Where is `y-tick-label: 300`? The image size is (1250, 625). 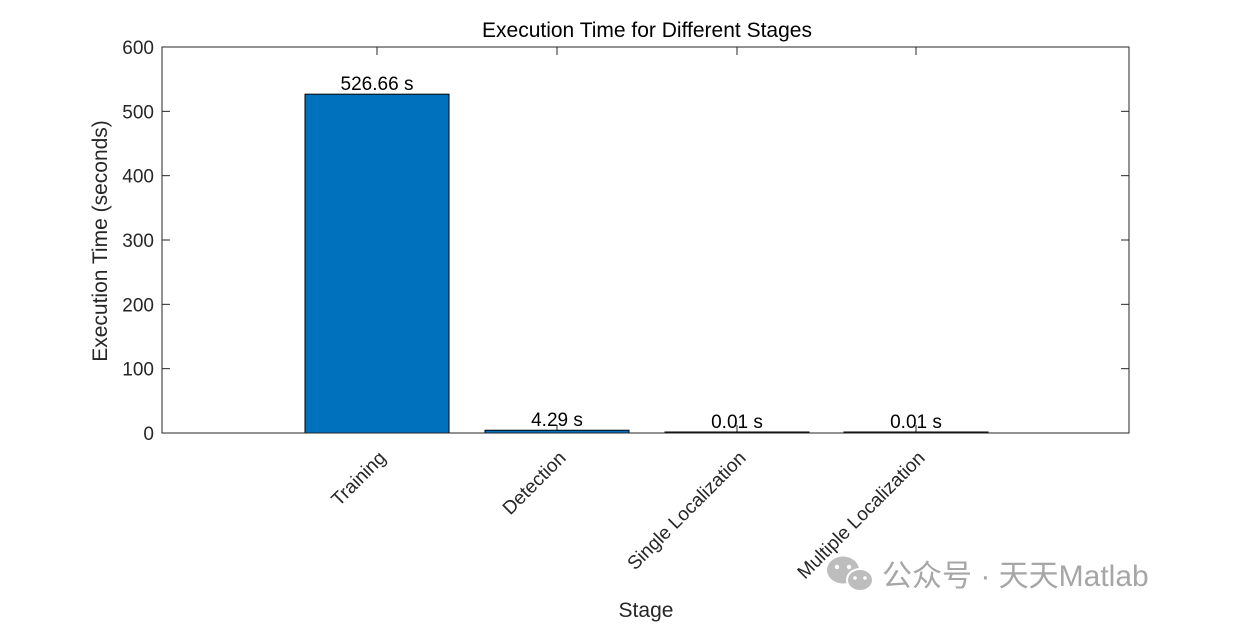 y-tick-label: 300 is located at coordinates (138, 241).